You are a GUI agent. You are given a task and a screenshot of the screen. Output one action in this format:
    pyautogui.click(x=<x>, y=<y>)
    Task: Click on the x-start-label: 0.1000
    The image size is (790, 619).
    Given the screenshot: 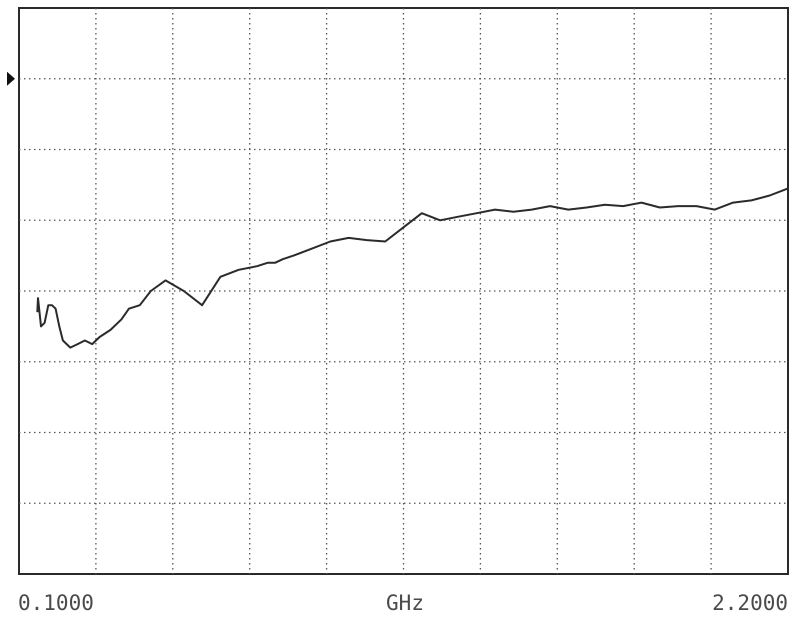 What is the action you would take?
    pyautogui.click(x=56, y=603)
    